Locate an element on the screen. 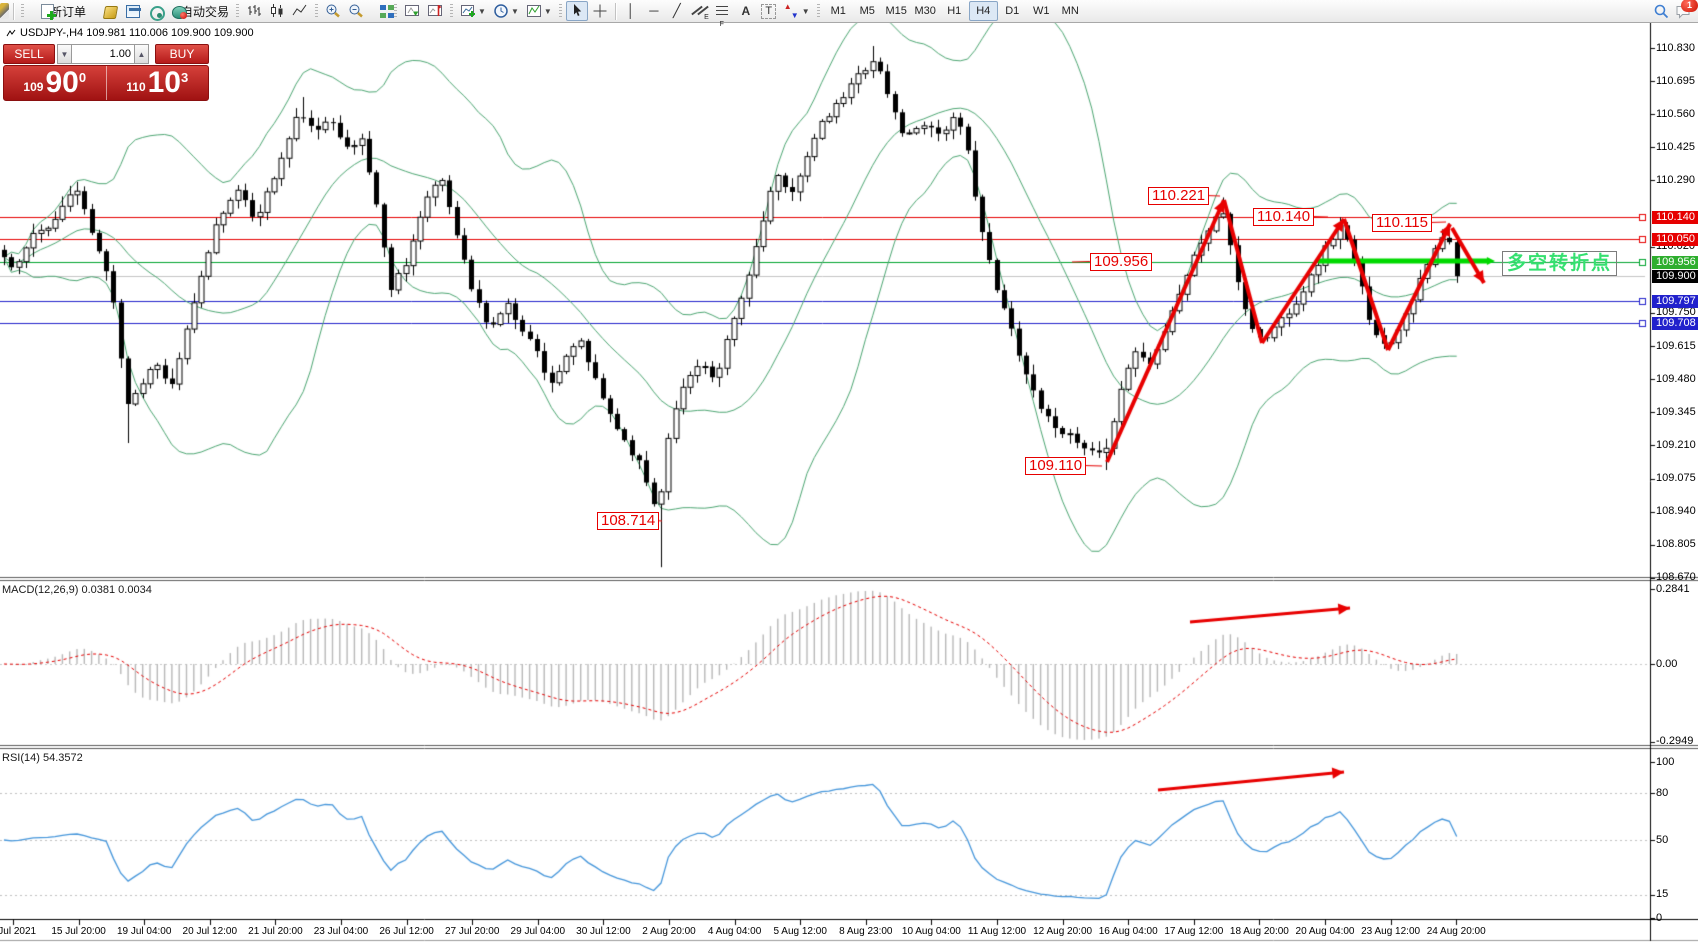  channel-tool-button: E is located at coordinates (700, 11).